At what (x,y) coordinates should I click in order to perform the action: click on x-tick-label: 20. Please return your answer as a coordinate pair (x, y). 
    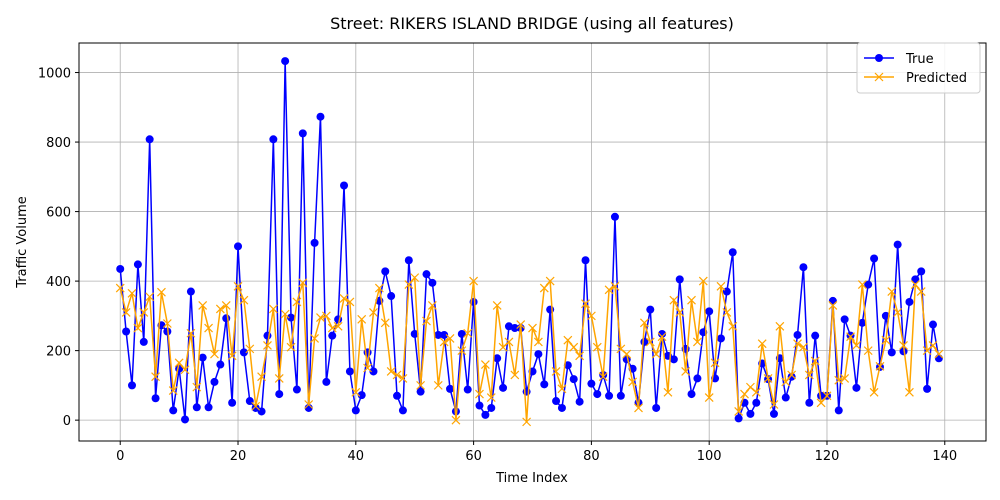
    Looking at the image, I should click on (238, 456).